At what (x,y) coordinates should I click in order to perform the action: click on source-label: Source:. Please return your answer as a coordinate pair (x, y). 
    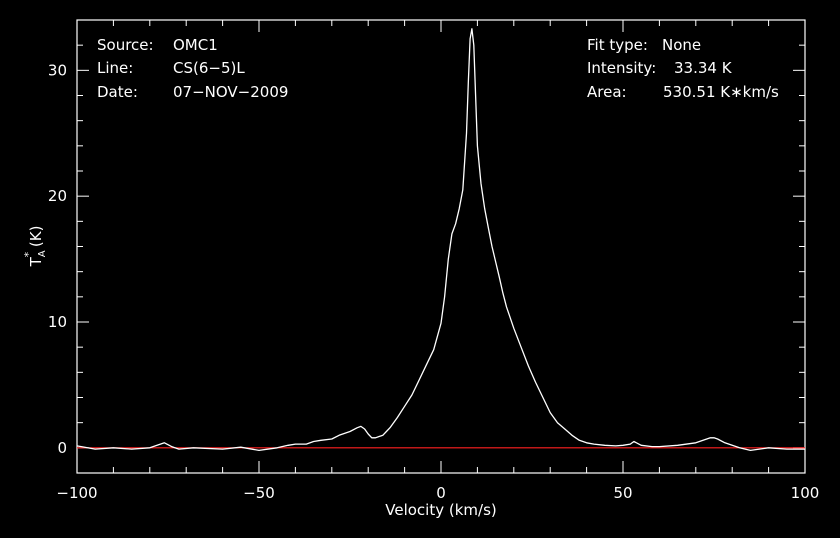
    Looking at the image, I should click on (125, 45).